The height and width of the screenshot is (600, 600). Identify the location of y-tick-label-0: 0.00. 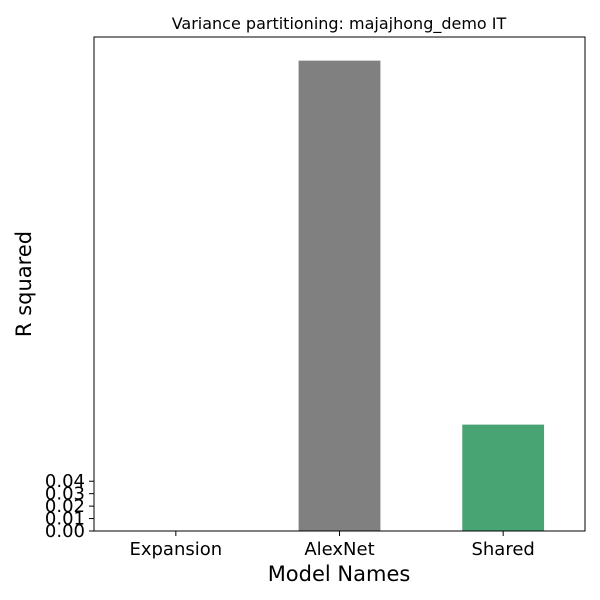
(65, 531).